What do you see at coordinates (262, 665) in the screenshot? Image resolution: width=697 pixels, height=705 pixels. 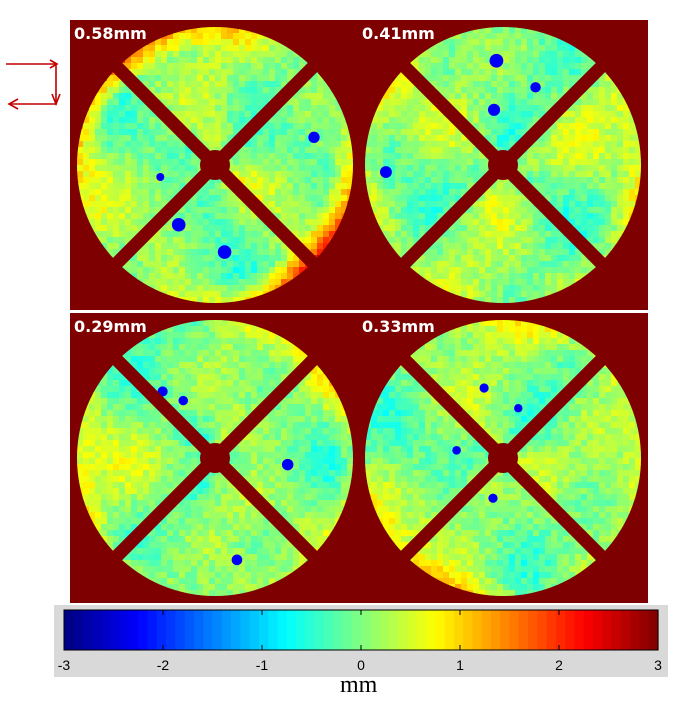 I see `colorbar-tick-label: -1` at bounding box center [262, 665].